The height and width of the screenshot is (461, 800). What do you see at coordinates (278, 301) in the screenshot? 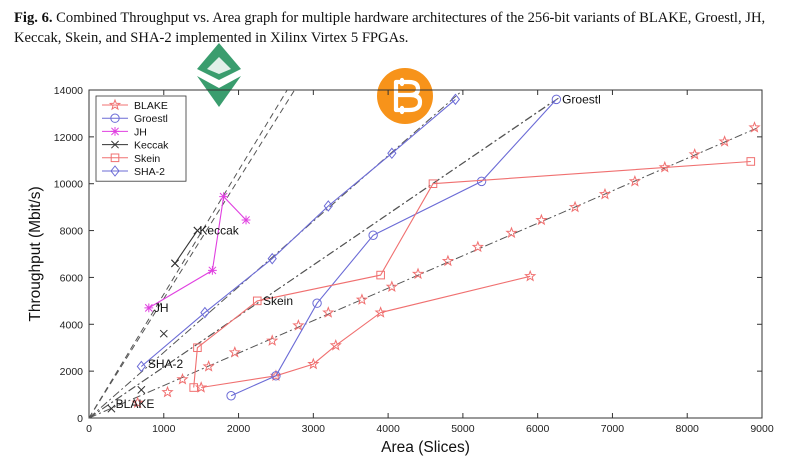
I see `annotation-skein: Skein` at bounding box center [278, 301].